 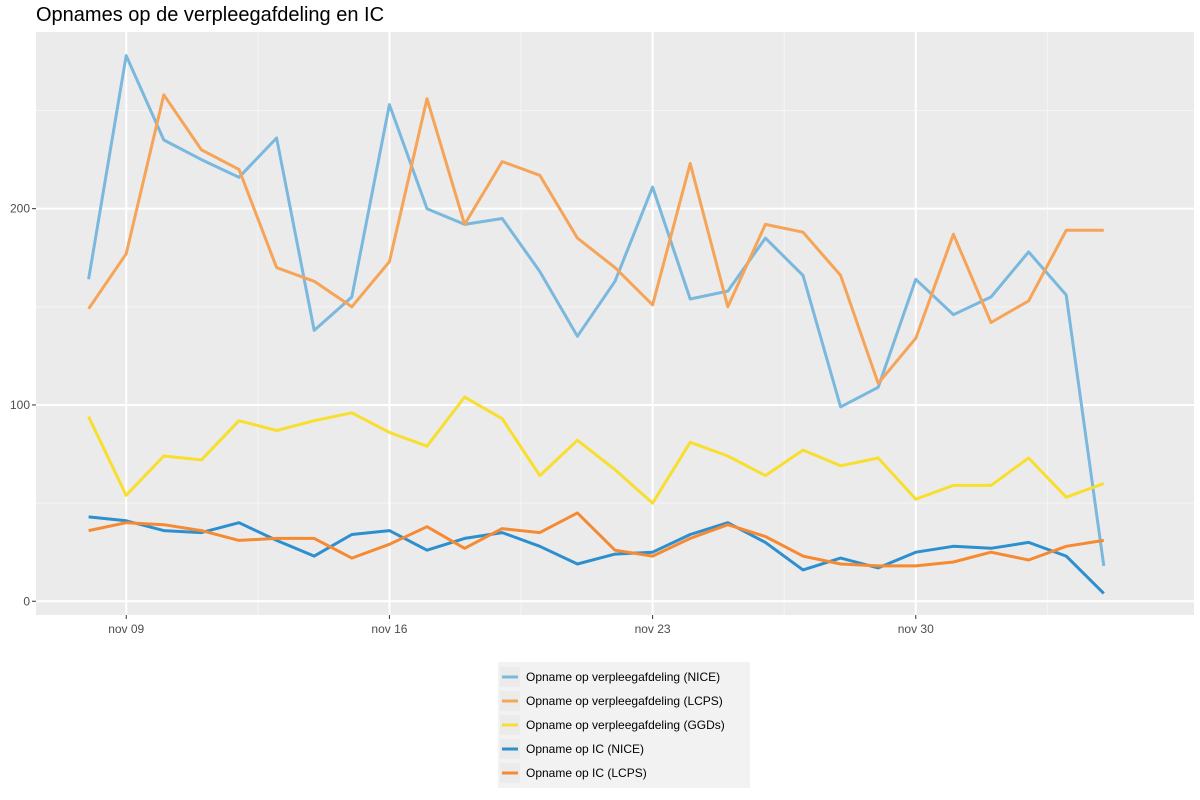 I want to click on x-axis: nov 09 nov 16 nov 23 nov 30, so click(x=521, y=625).